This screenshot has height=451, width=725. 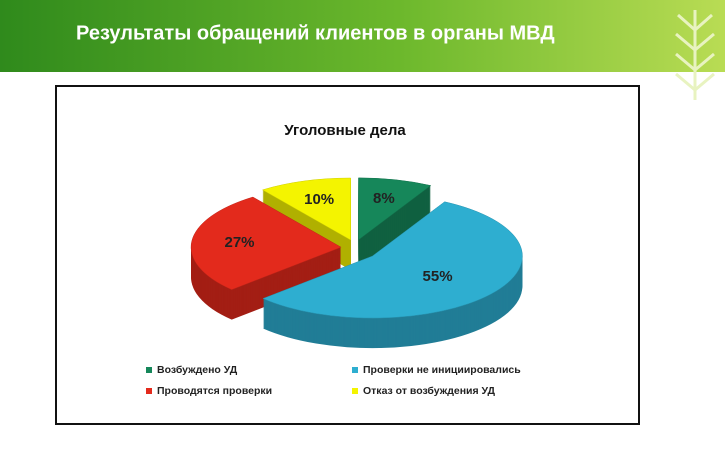 What do you see at coordinates (239, 242) in the screenshot?
I see `data-label: 27%` at bounding box center [239, 242].